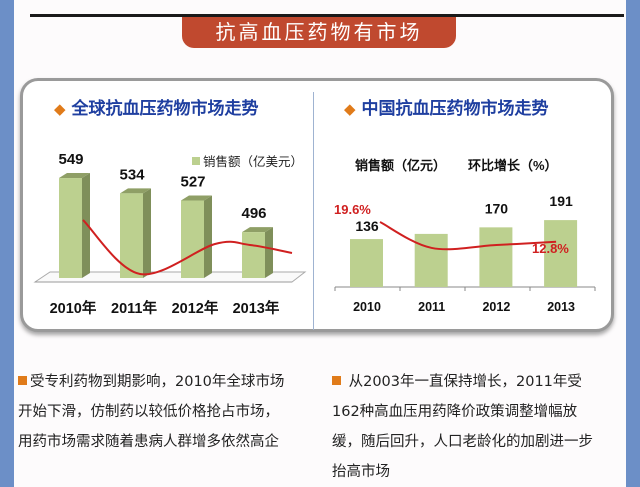  Describe the element at coordinates (352, 209) in the screenshot. I see `growth-label: 19.6%` at that location.